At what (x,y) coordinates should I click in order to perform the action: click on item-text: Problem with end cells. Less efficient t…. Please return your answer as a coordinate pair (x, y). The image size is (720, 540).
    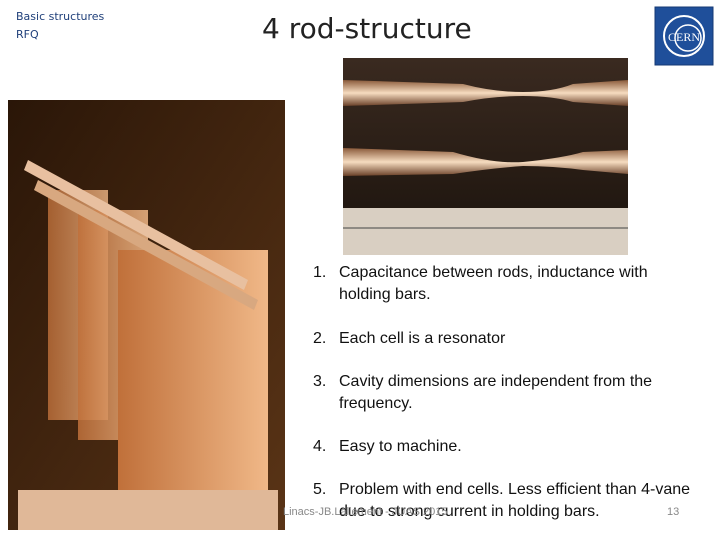
    Looking at the image, I should click on (515, 500).